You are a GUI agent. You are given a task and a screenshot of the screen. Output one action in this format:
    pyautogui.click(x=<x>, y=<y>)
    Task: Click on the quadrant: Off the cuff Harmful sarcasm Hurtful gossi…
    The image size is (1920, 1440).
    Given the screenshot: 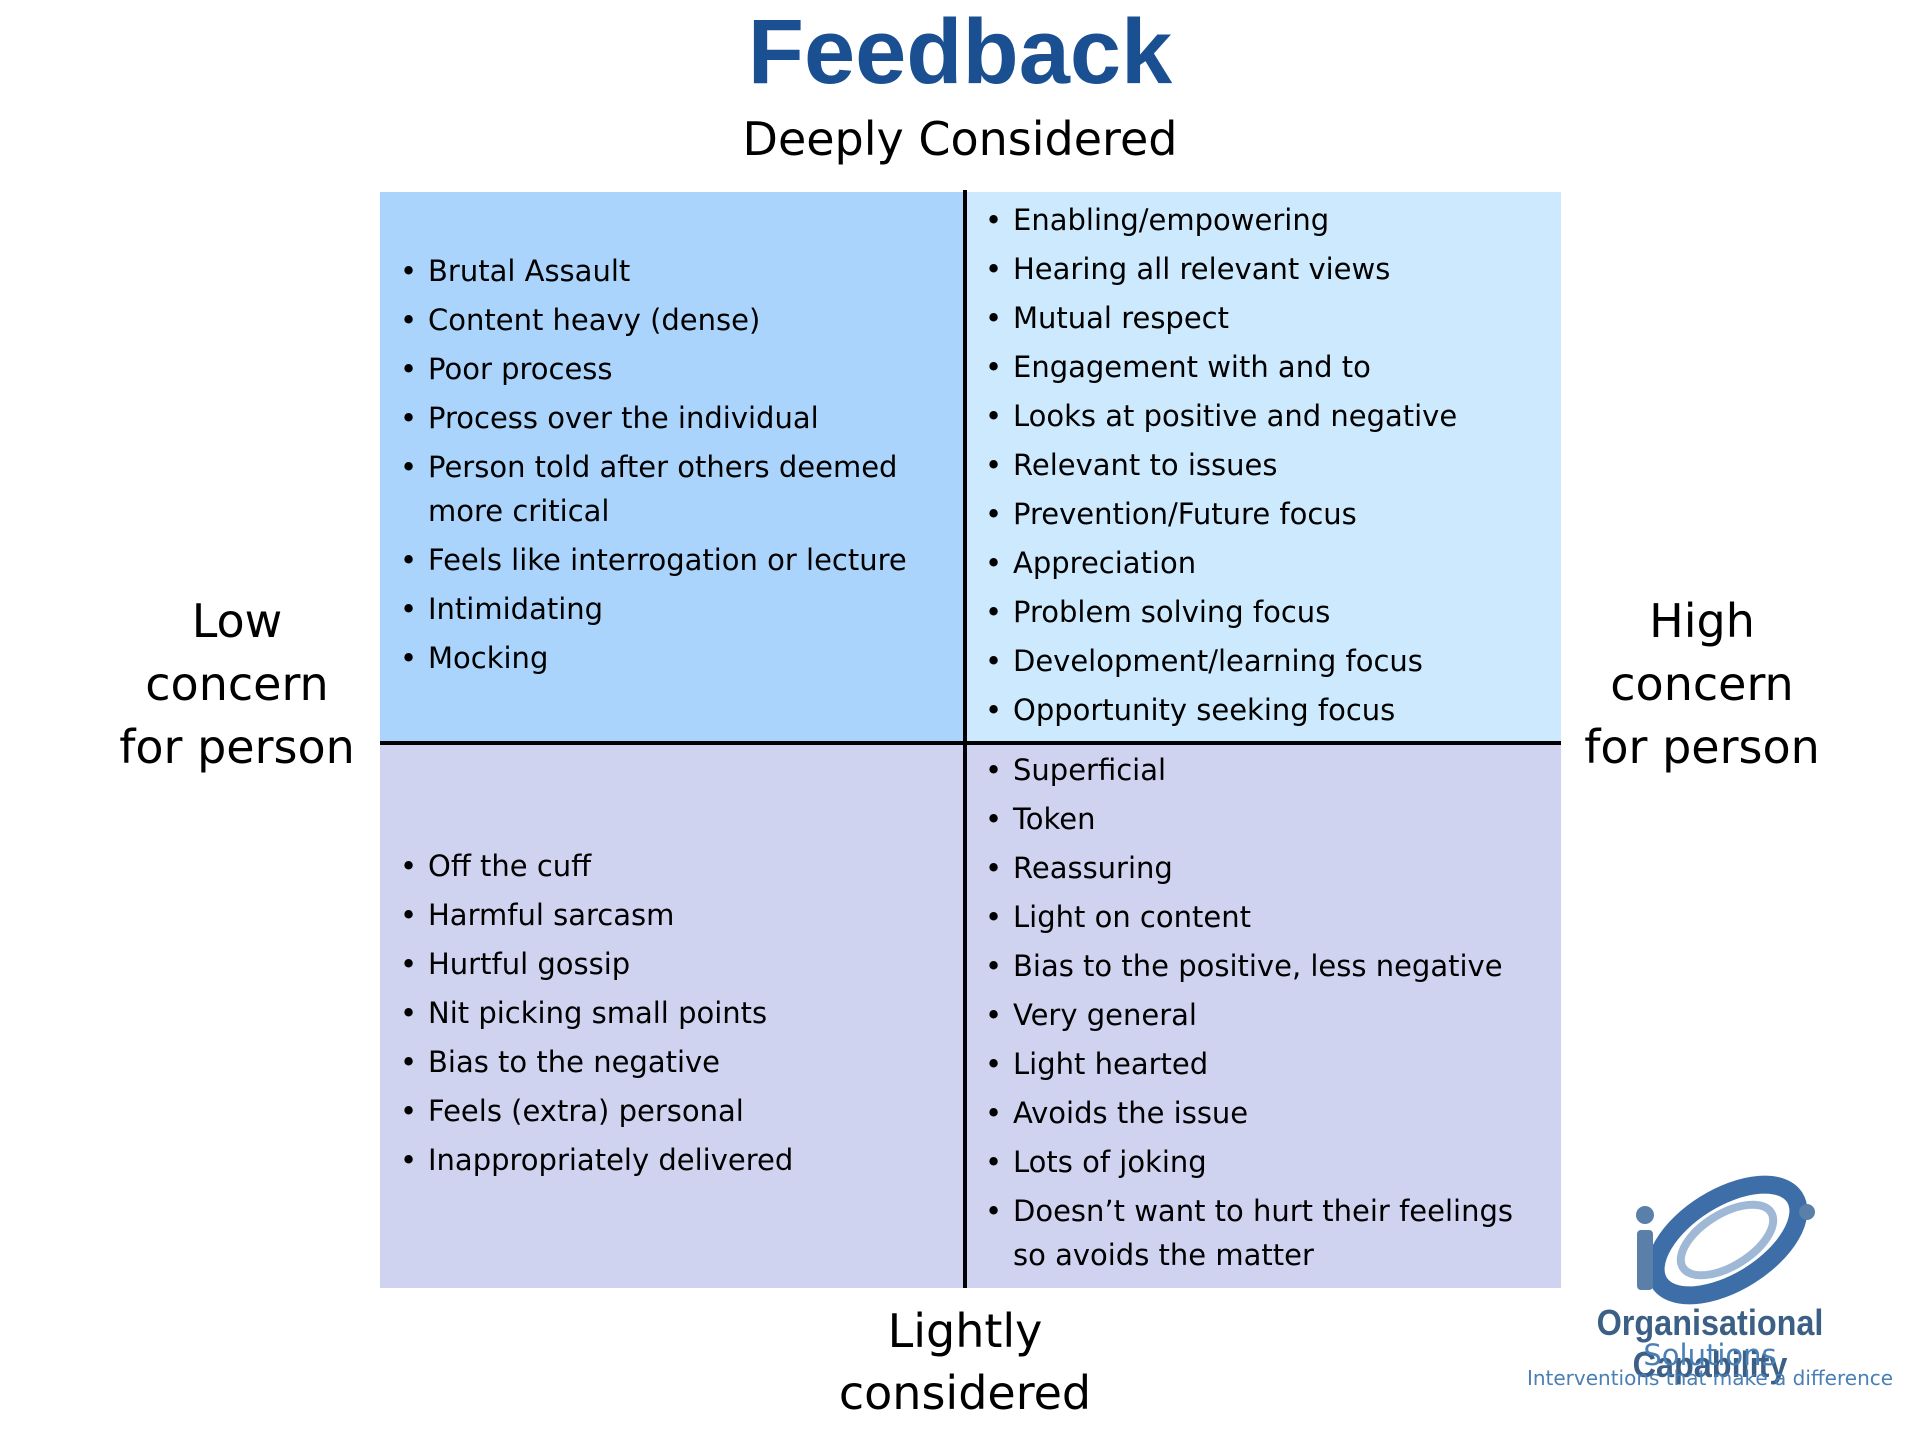 What is the action you would take?
    pyautogui.click(x=672, y=1015)
    